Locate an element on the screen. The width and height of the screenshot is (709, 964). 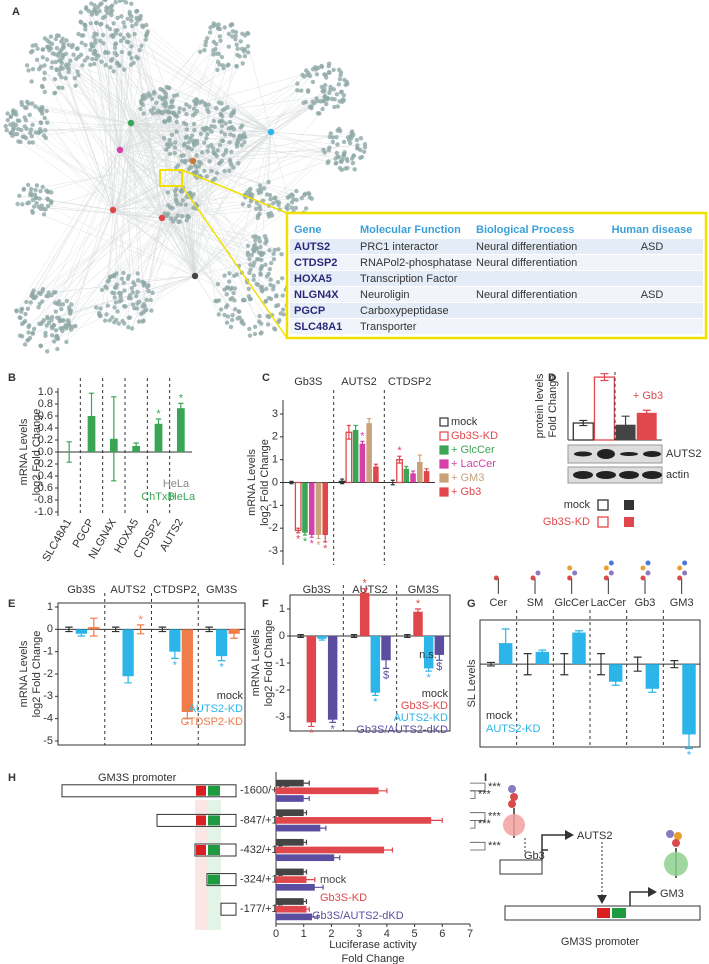
y-axis-label: log2 Fold Change is located at coordinates (37, 452).